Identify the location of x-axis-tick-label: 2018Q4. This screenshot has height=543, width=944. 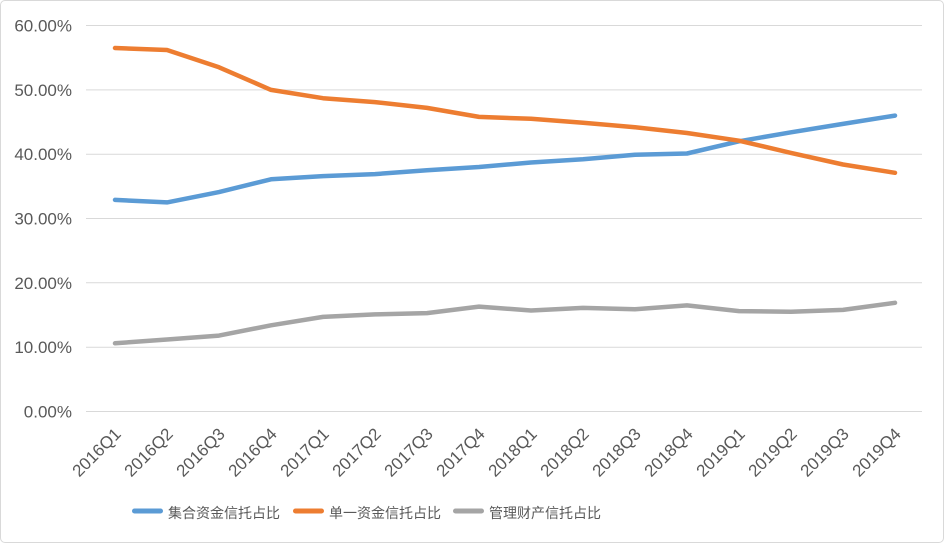
(669, 452).